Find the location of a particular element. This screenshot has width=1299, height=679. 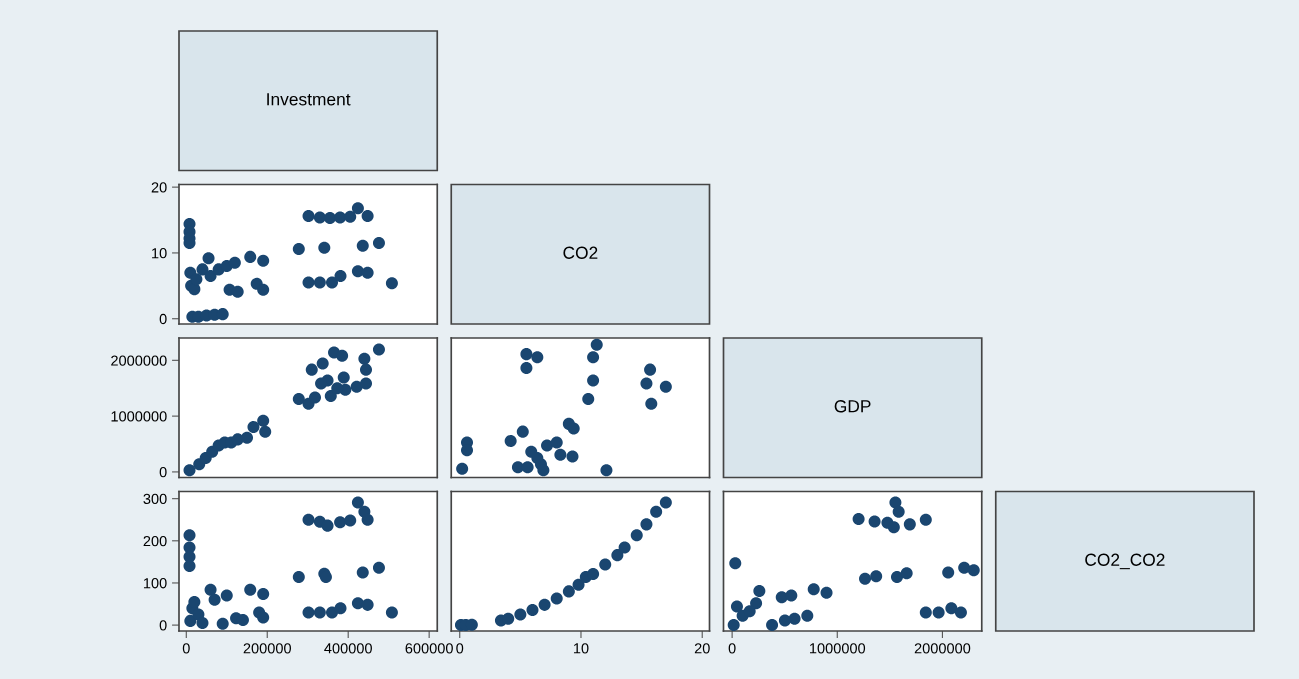

y-tick-label: 100 is located at coordinates (155, 583).